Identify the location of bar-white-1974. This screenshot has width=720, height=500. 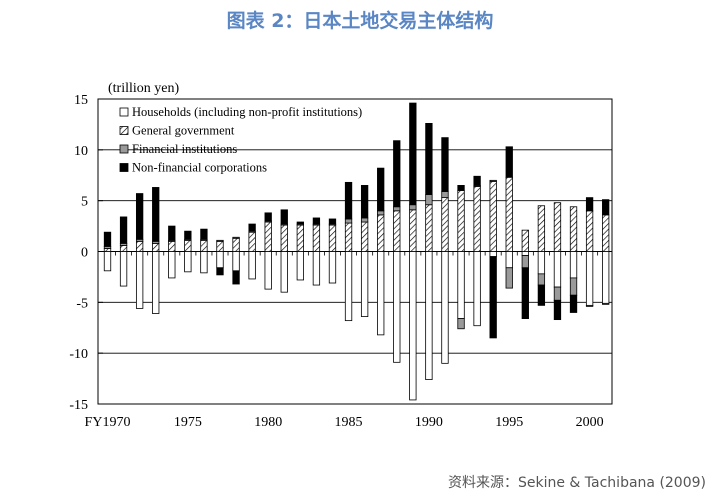
(172, 265).